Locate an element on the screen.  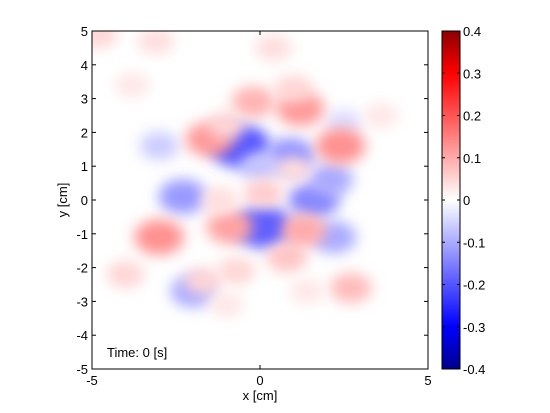
y-tick-label: -4 is located at coordinates (82, 335).